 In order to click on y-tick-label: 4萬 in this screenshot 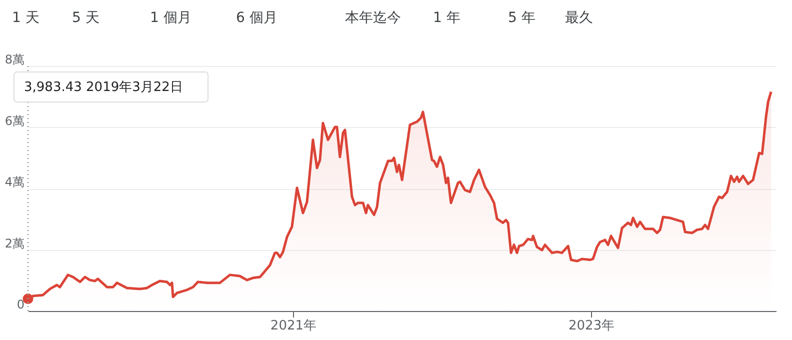, I will do `click(14, 182)`.